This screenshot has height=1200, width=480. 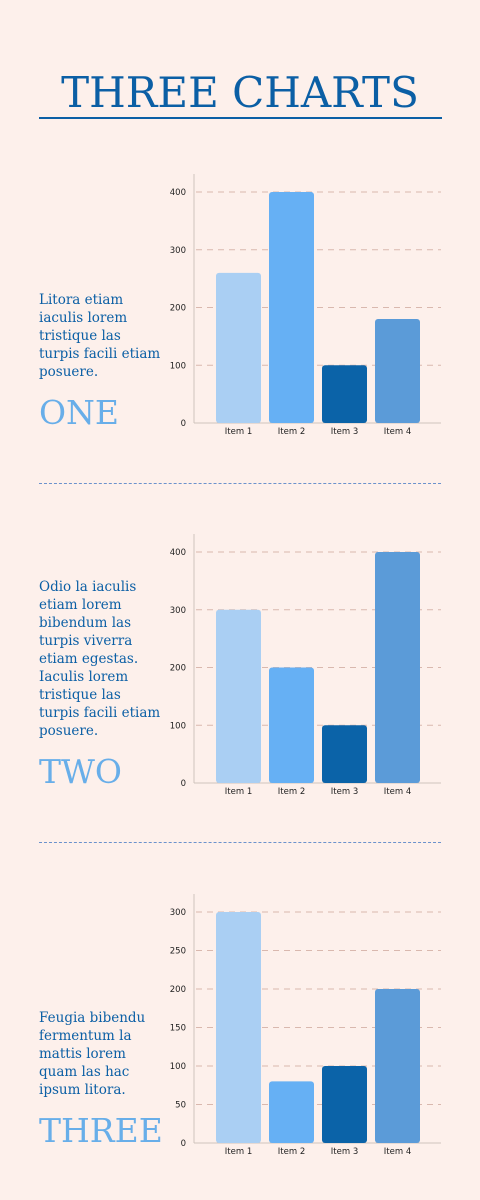 What do you see at coordinates (178, 952) in the screenshot?
I see `y-tick-label: 250` at bounding box center [178, 952].